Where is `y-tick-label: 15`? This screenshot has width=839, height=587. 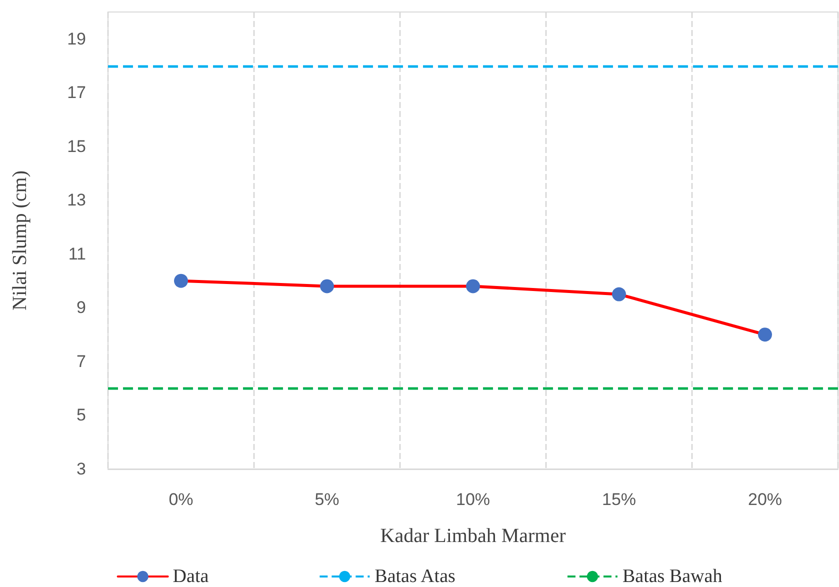
y-tick-label: 15 is located at coordinates (76, 146).